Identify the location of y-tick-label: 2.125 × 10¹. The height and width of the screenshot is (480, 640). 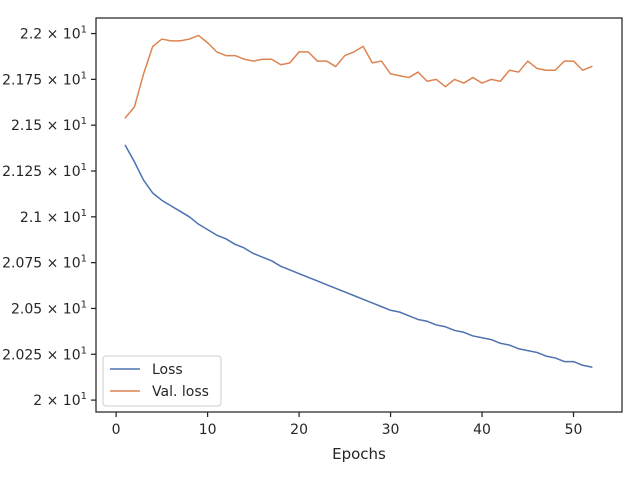
(44, 171).